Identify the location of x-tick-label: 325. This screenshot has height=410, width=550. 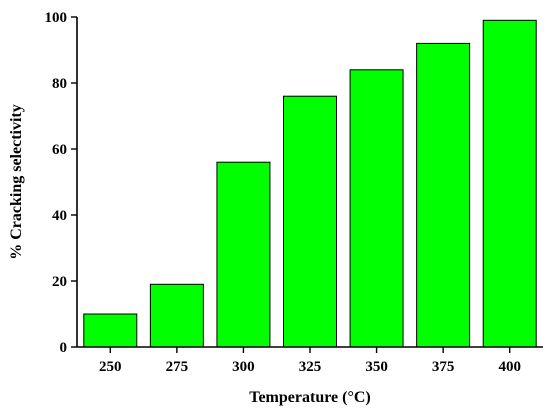
(310, 367).